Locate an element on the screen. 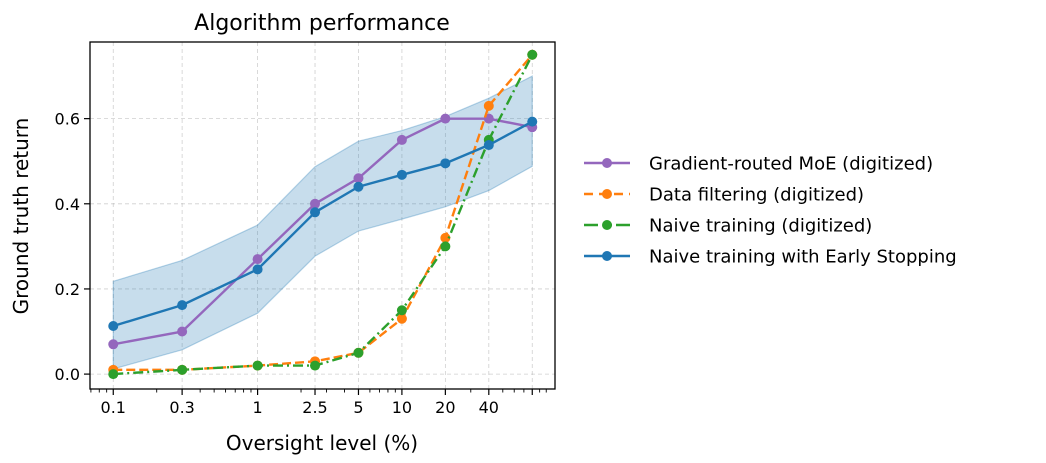 This screenshot has width=1046, height=463. x-axis-ticks: 0.1 0.3 1 2.5 5 10 20 40 is located at coordinates (318, 403).